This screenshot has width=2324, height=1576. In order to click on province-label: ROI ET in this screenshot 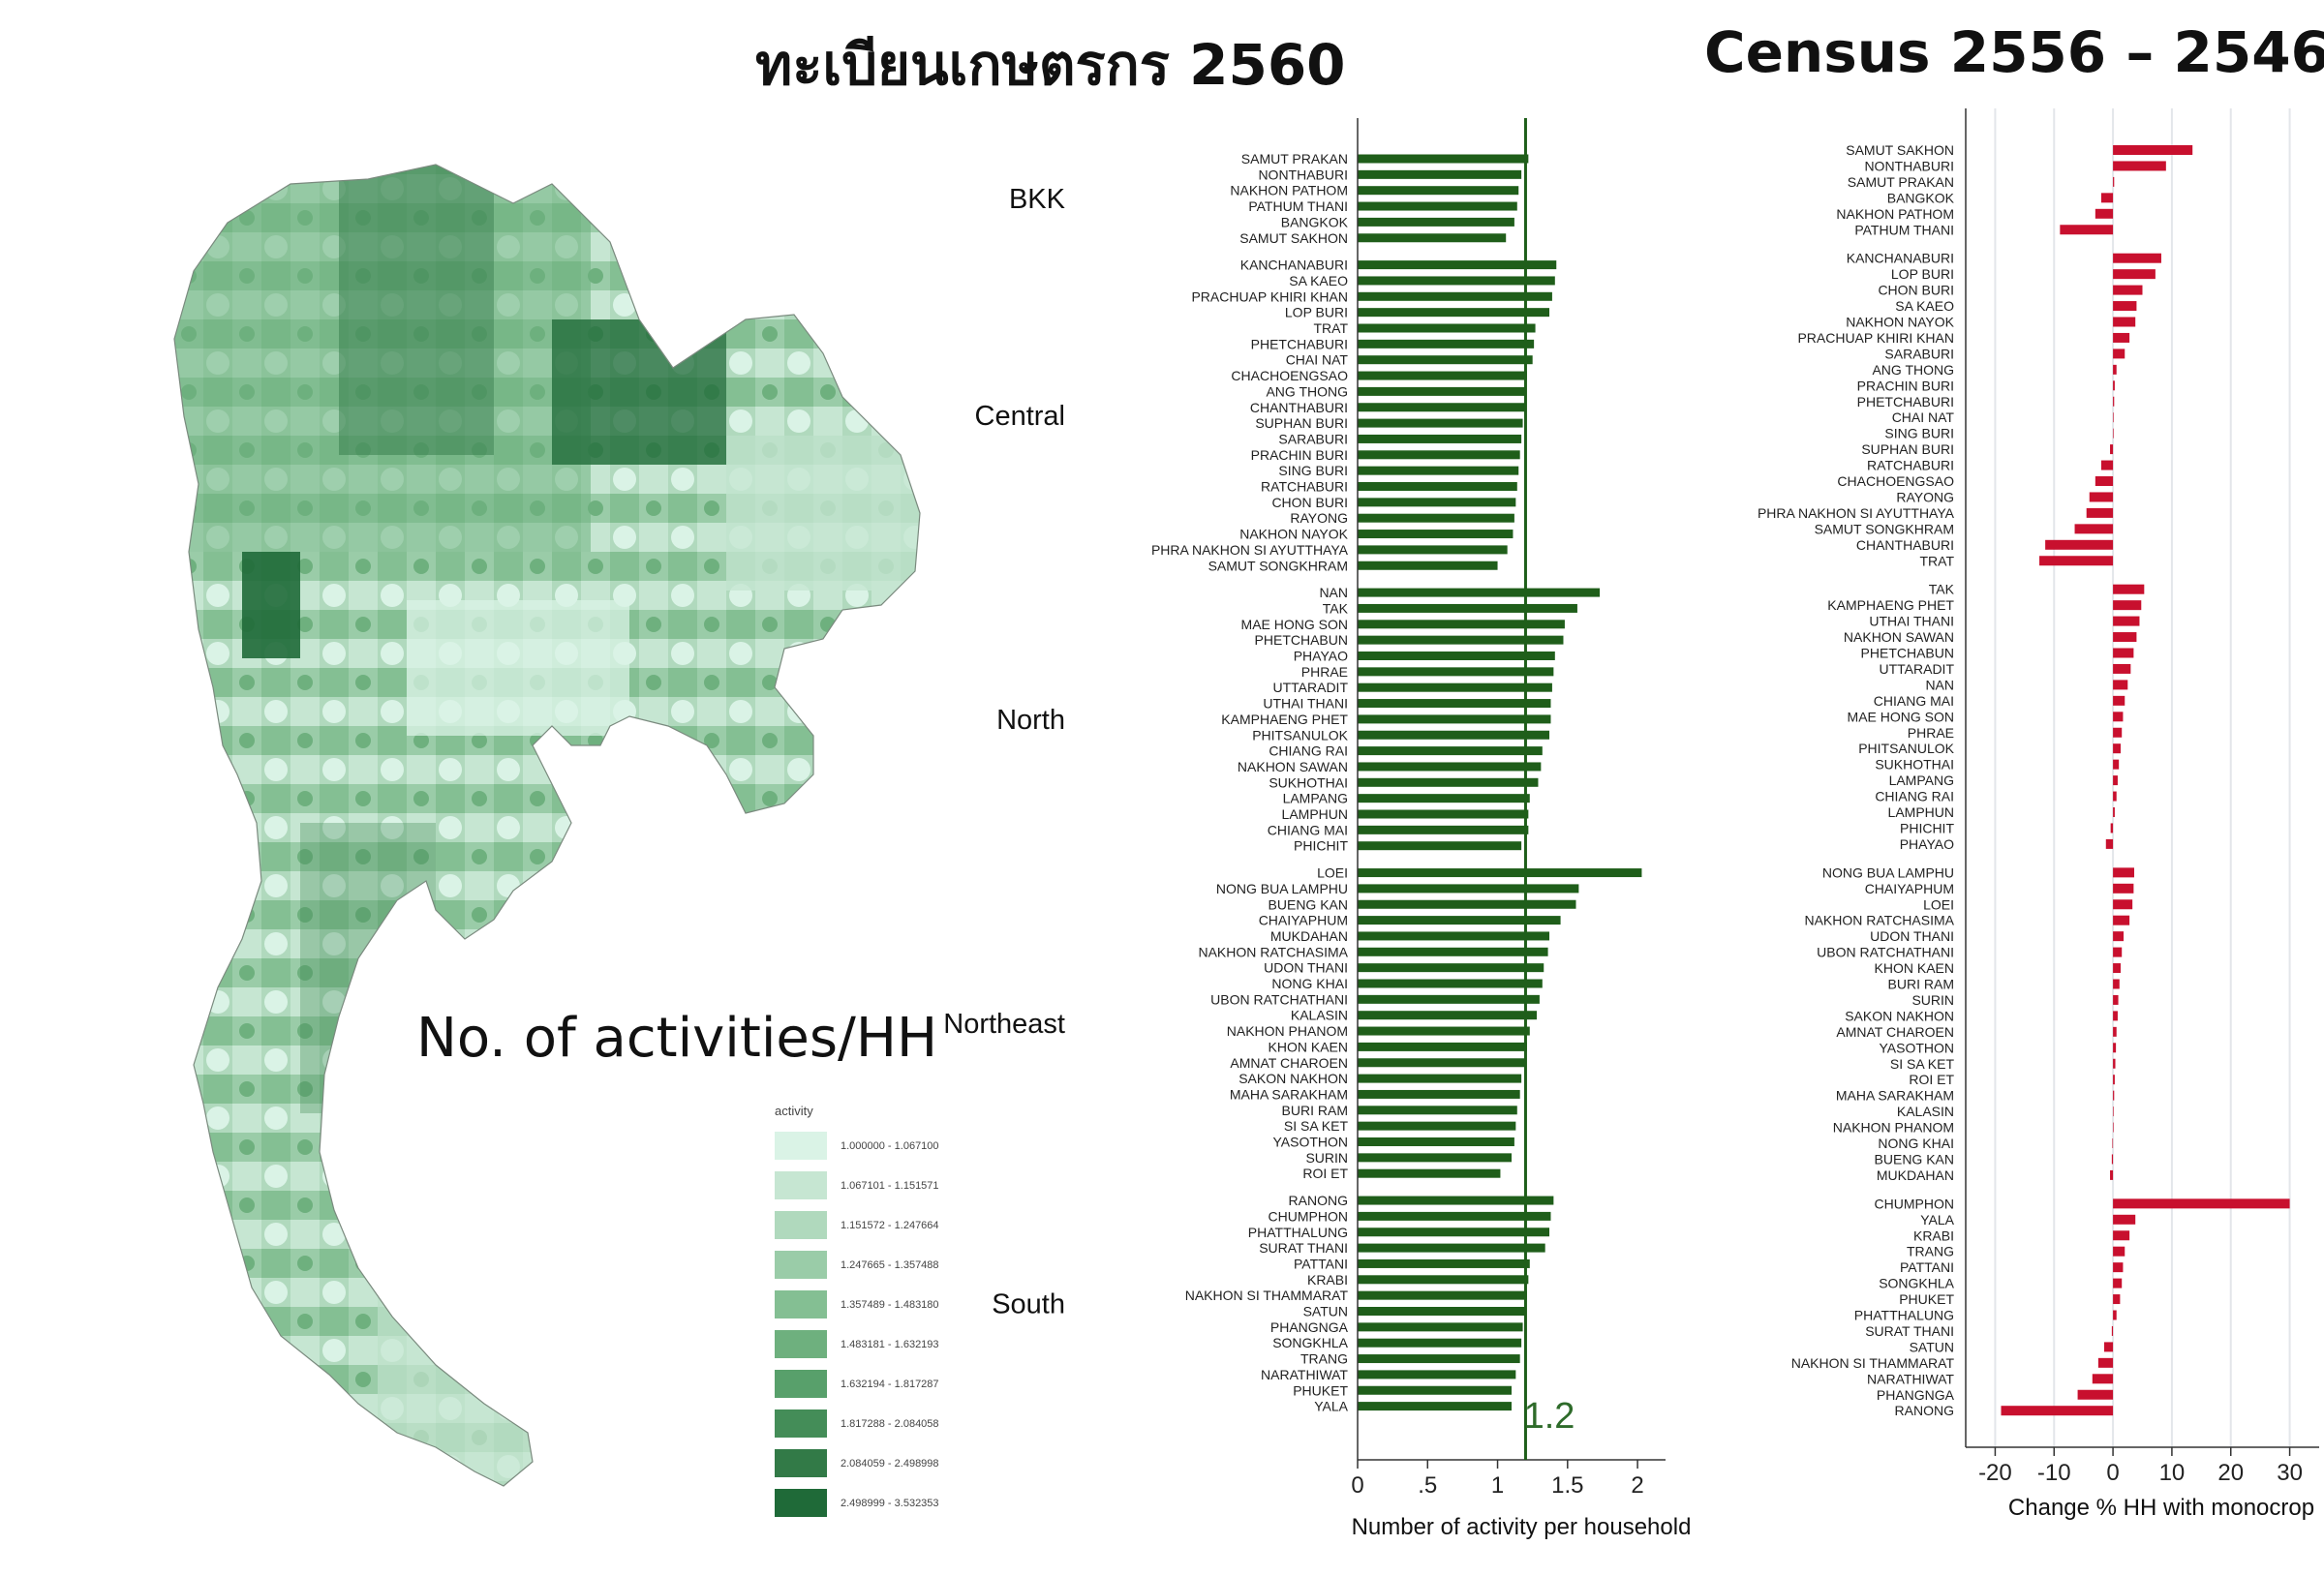, I will do `click(1325, 1173)`.